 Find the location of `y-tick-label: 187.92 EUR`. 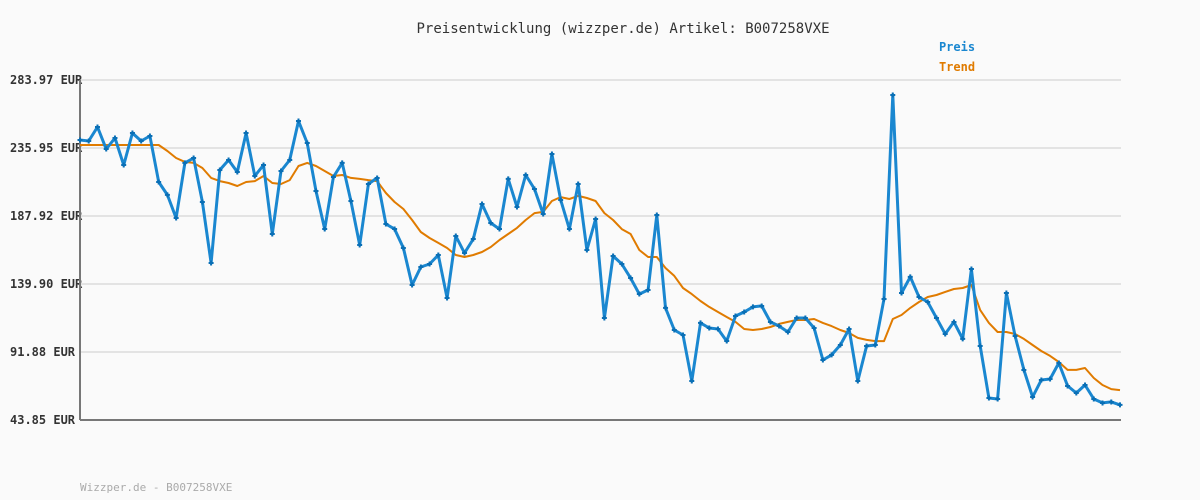

y-tick-label: 187.92 EUR is located at coordinates (46, 216).